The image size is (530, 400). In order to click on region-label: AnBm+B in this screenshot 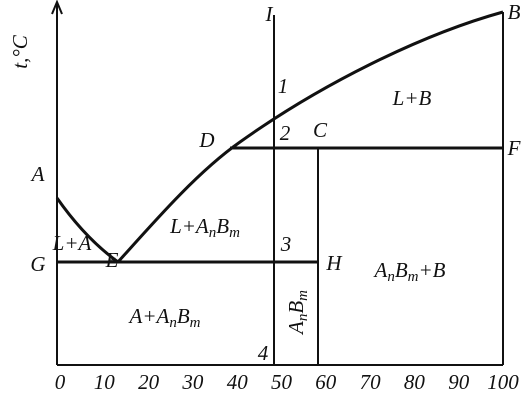, I will do `click(409, 272)`.